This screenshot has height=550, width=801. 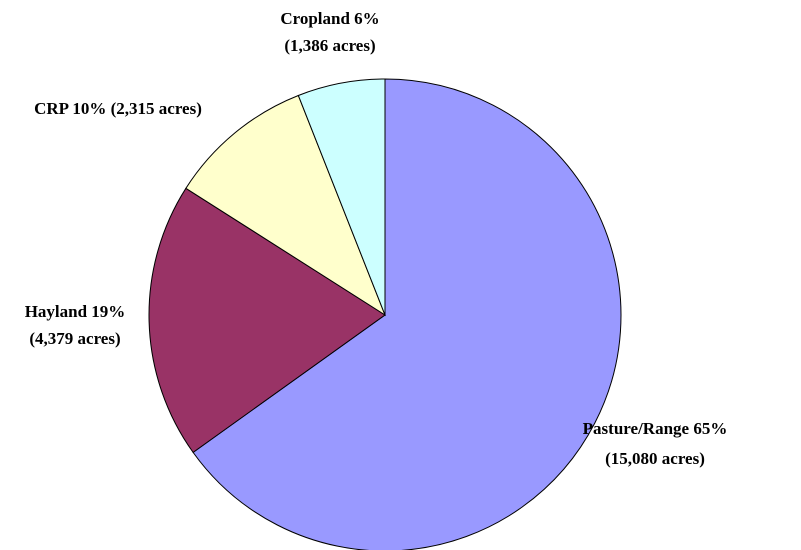 I want to click on value-label: (2,315 acres), so click(x=156, y=108).